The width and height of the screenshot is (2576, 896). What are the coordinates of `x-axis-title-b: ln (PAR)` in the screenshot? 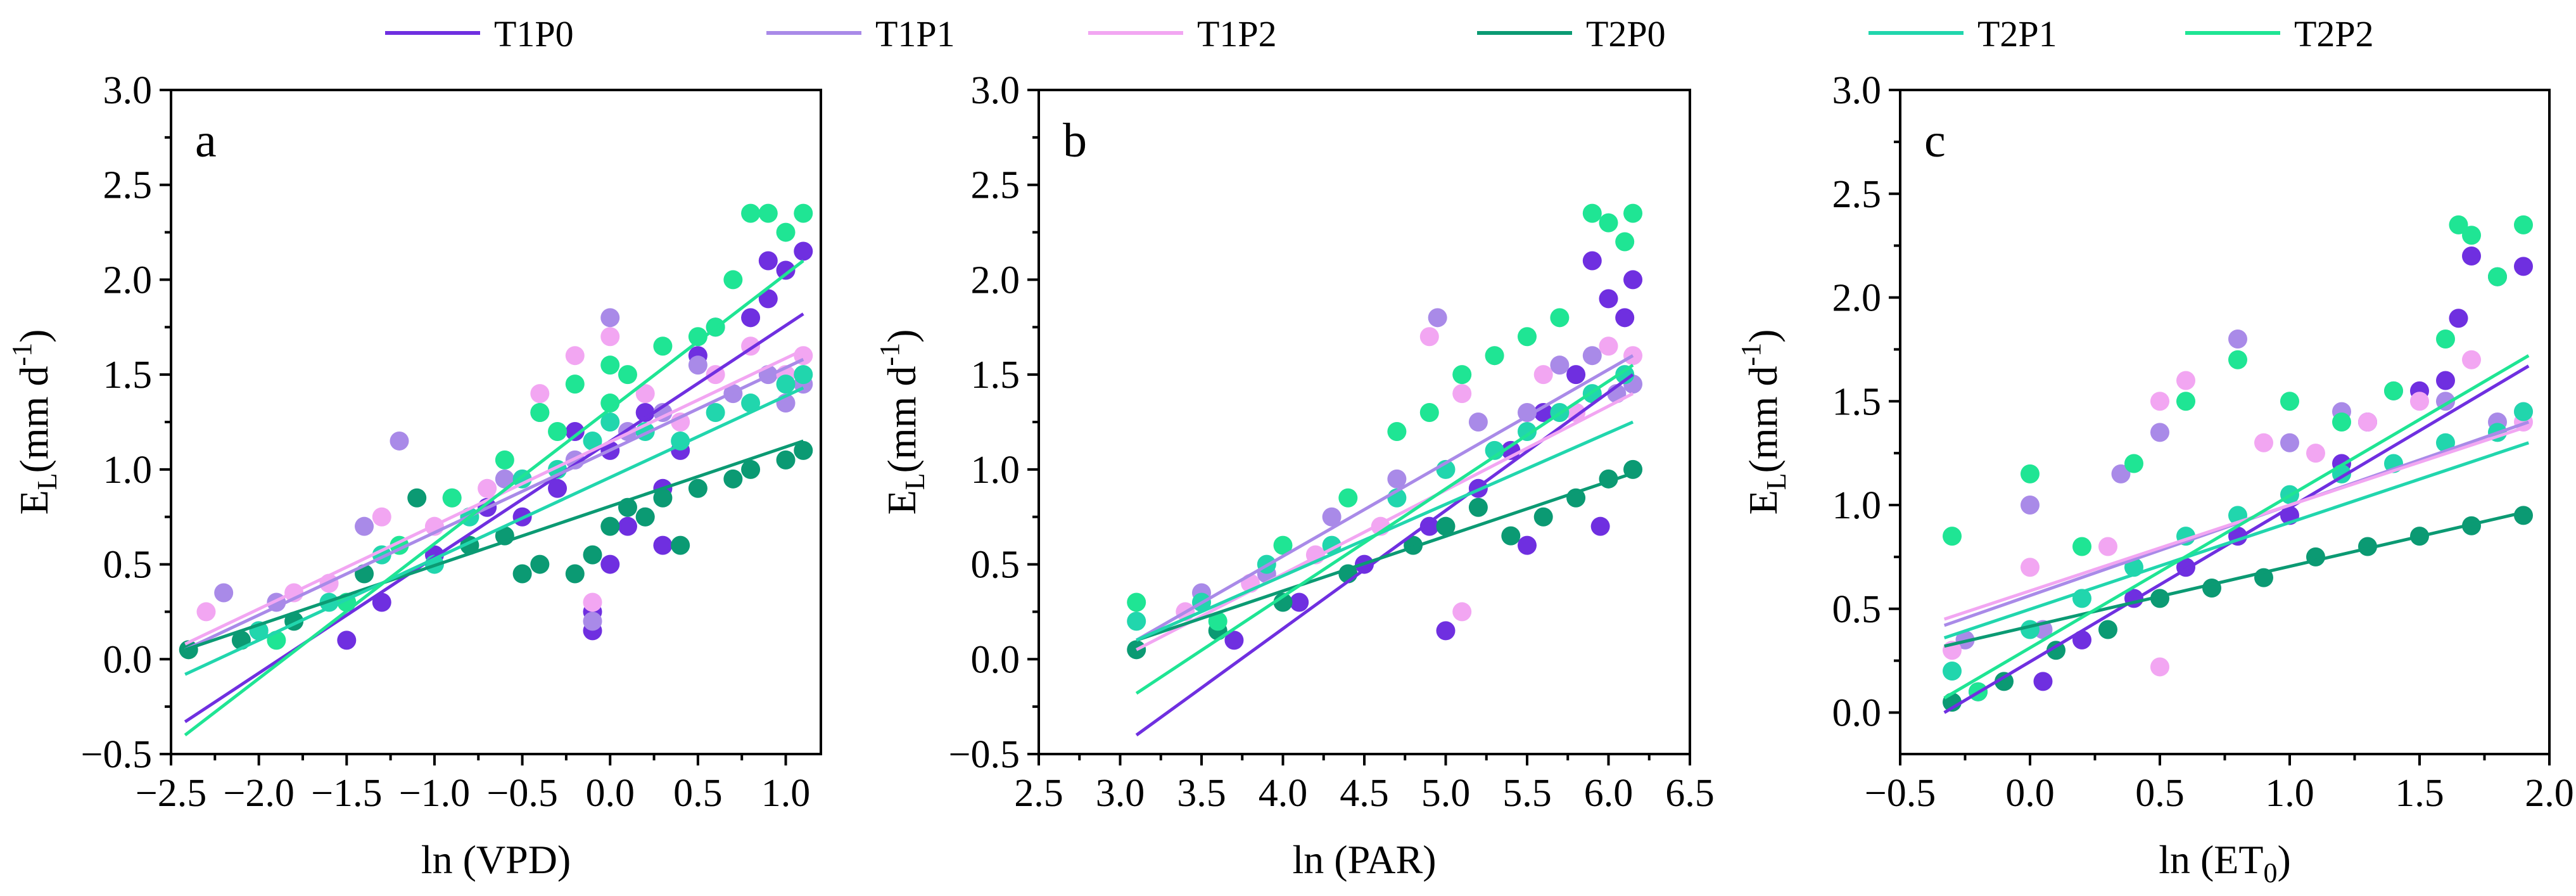 It's located at (1364, 859).